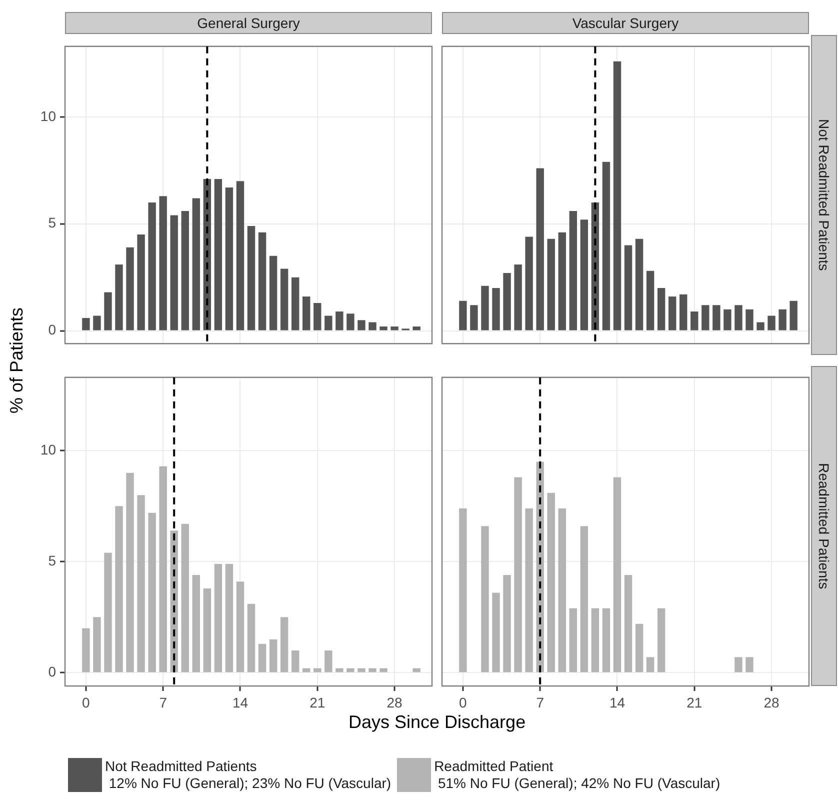 This screenshot has width=838, height=802. Describe the element at coordinates (625, 23) in the screenshot. I see `chart-title: Vascular Surgery` at that location.